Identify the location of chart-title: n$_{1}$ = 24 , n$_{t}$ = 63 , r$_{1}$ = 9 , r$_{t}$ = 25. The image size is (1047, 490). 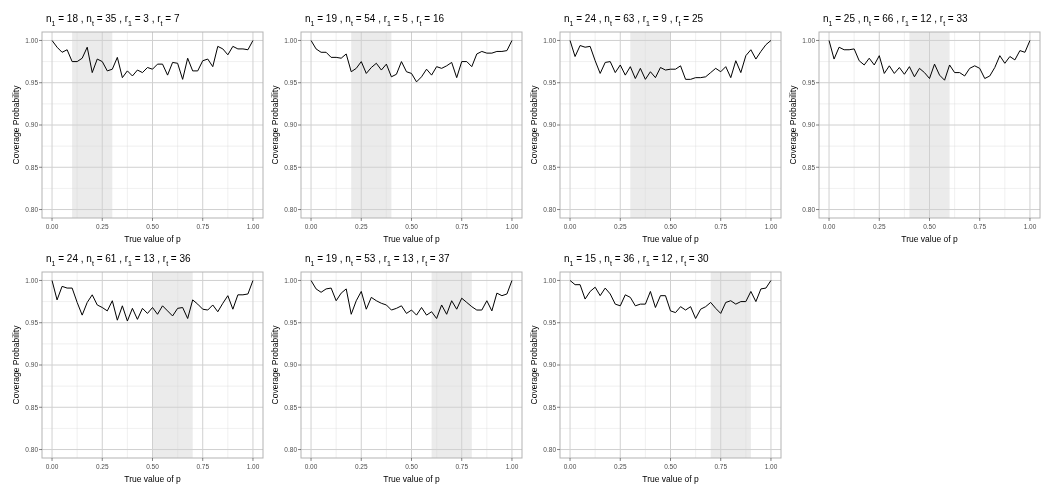
(634, 20).